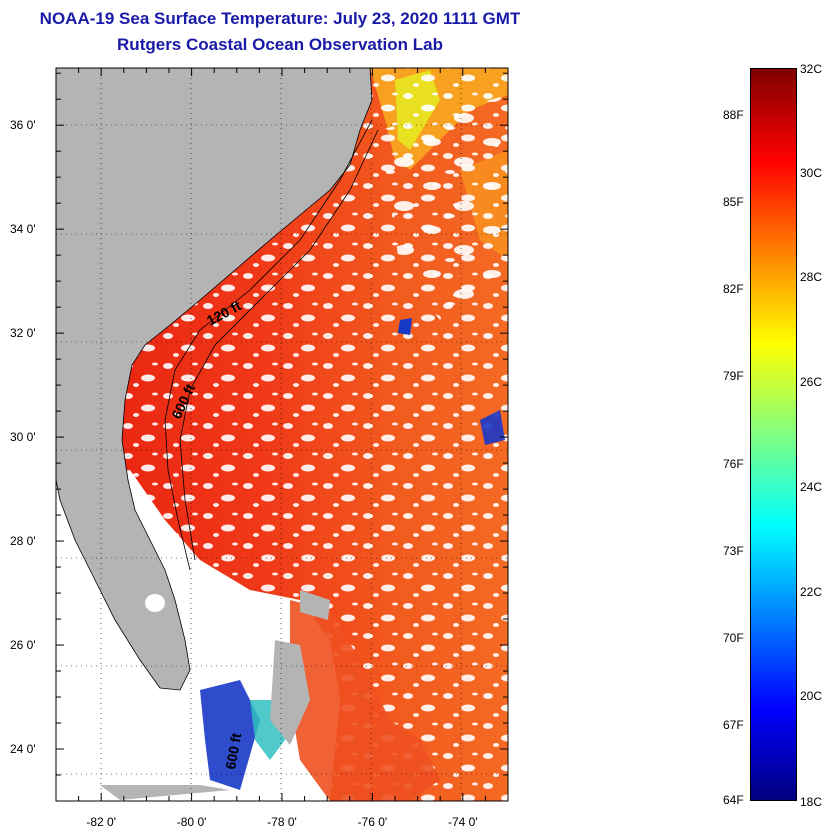 The image size is (833, 832). What do you see at coordinates (733, 114) in the screenshot?
I see `fahrenheit-label: 88F` at bounding box center [733, 114].